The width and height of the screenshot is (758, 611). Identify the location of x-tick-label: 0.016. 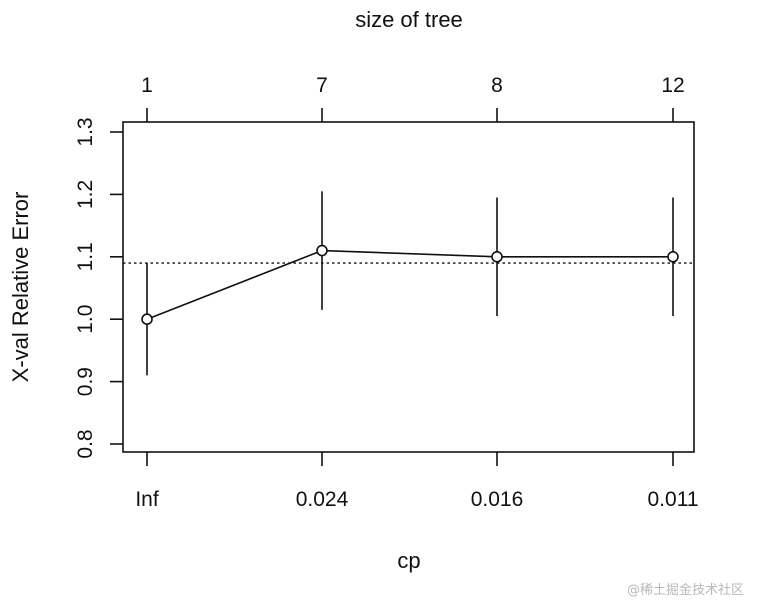
(497, 499).